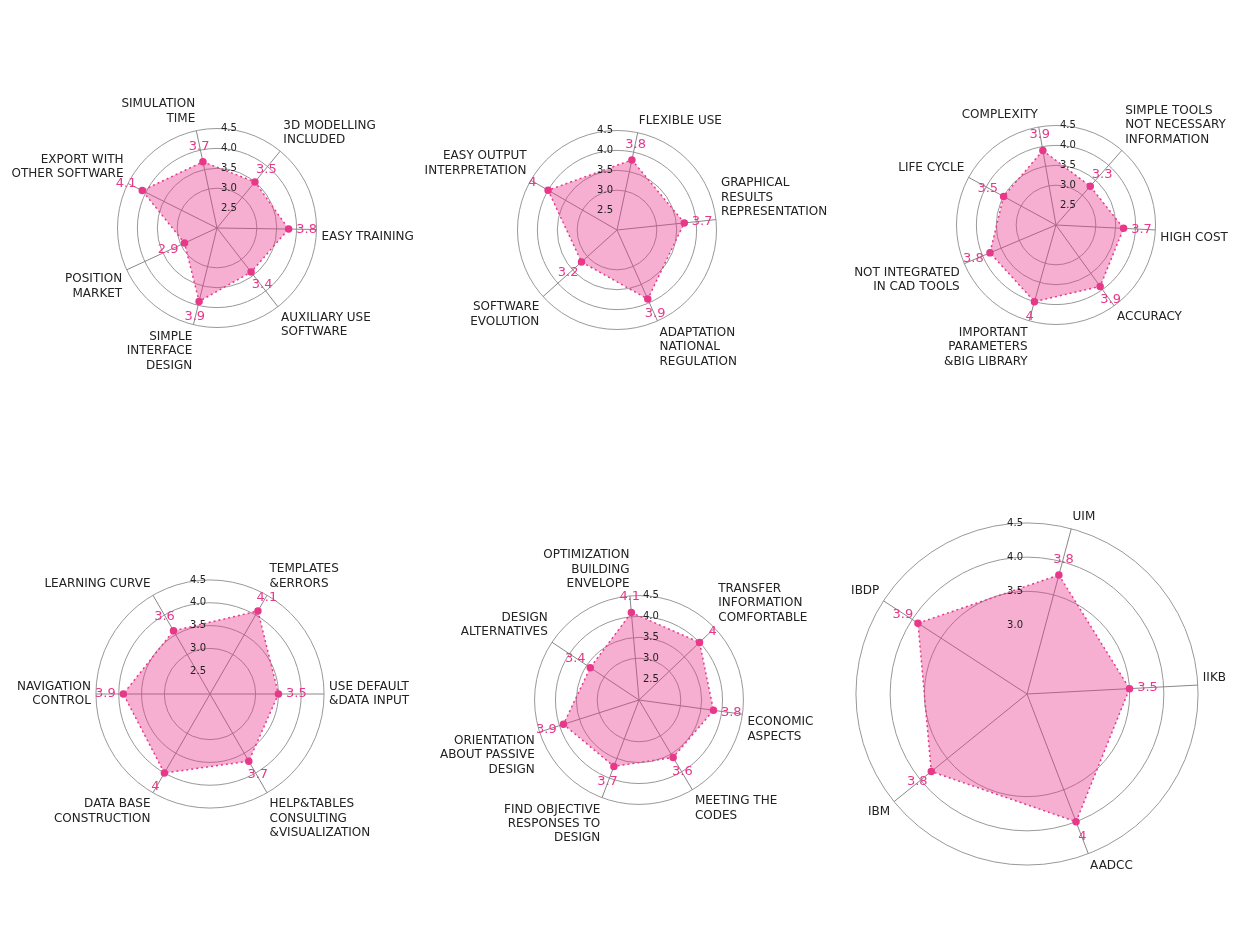 Image resolution: width=1256 pixels, height=934 pixels. I want to click on spoke-label: EASY OUTPUT INTERPRETATION, so click(476, 162).